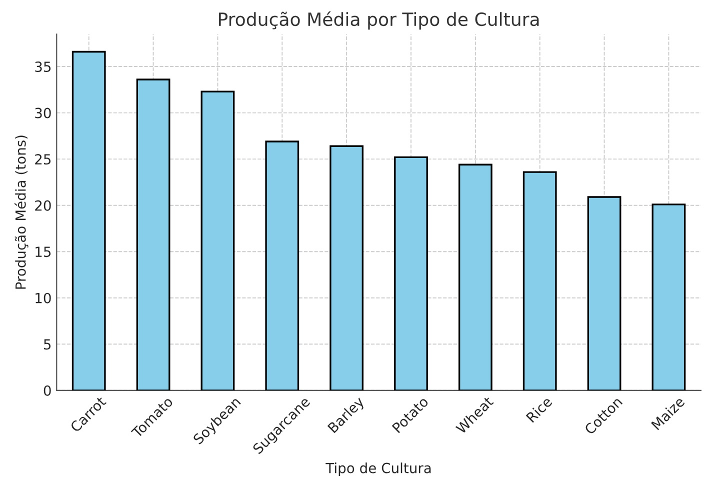 This screenshot has width=708, height=488. What do you see at coordinates (539, 409) in the screenshot?
I see `x-tick-label: Rice` at bounding box center [539, 409].